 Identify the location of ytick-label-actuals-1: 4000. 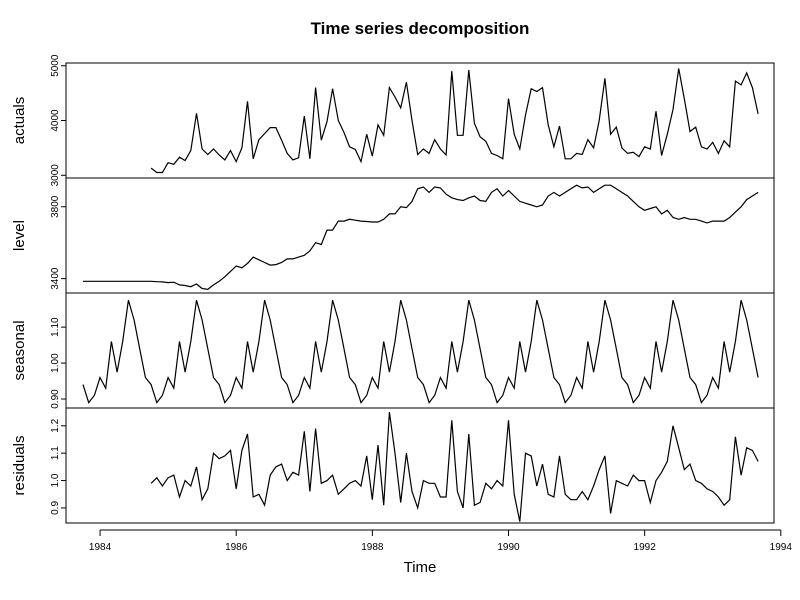
(55, 120).